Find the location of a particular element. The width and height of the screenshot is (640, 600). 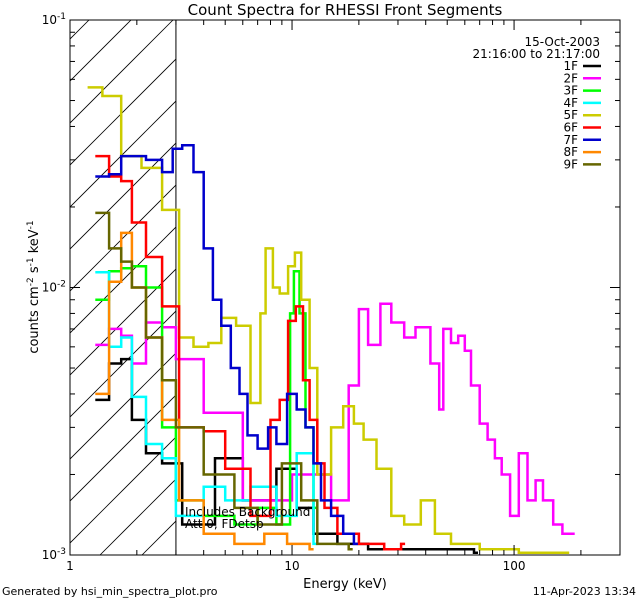

legend-label-4f: 4F is located at coordinates (570, 103).